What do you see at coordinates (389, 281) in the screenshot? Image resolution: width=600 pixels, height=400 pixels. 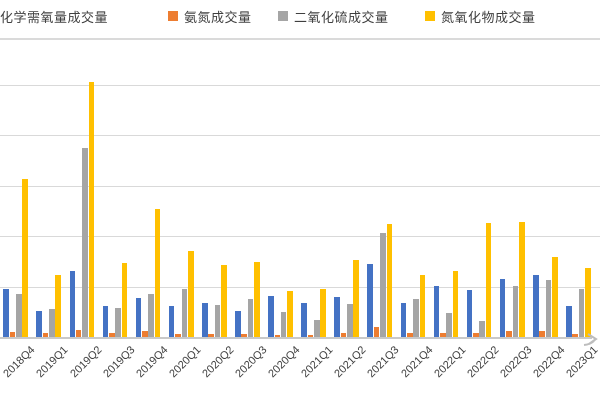 I see `bar-2021Q3-s3` at bounding box center [389, 281].